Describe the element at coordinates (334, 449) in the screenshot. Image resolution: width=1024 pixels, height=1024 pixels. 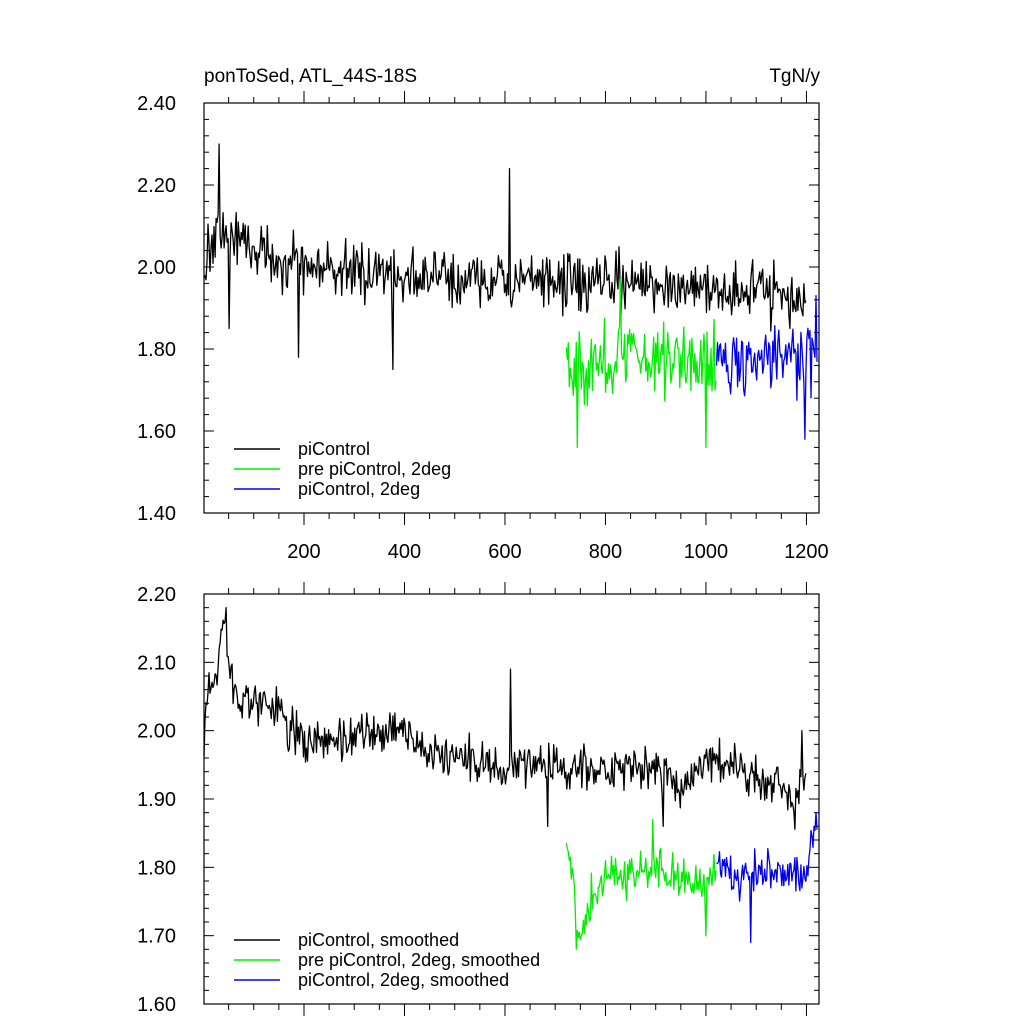
I see `legend-label: piControl` at that location.